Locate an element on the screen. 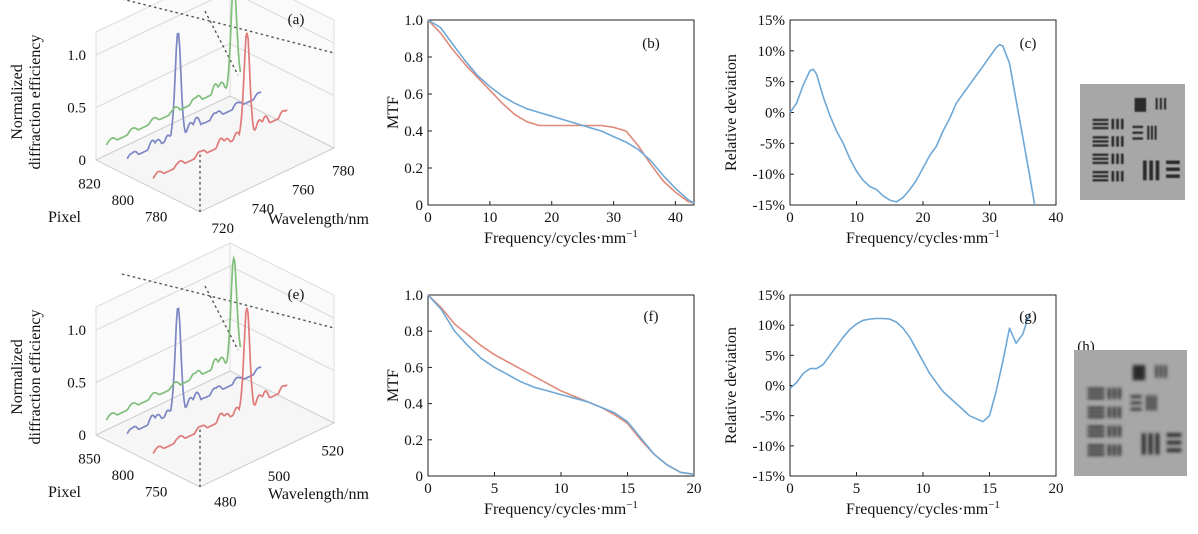 The height and width of the screenshot is (534, 1198). y-tick-label: 5% is located at coordinates (775, 83).